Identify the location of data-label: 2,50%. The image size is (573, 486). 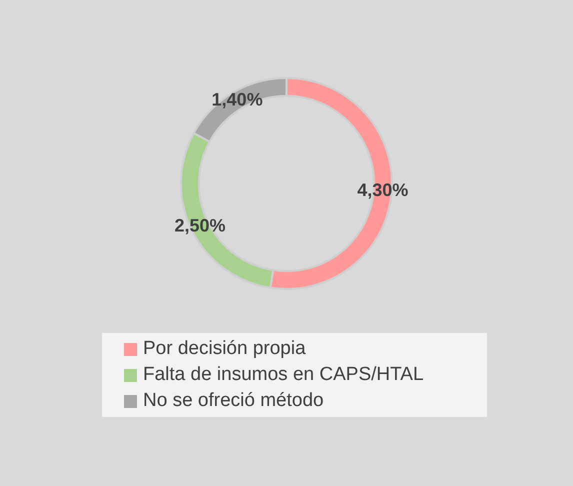
(200, 225).